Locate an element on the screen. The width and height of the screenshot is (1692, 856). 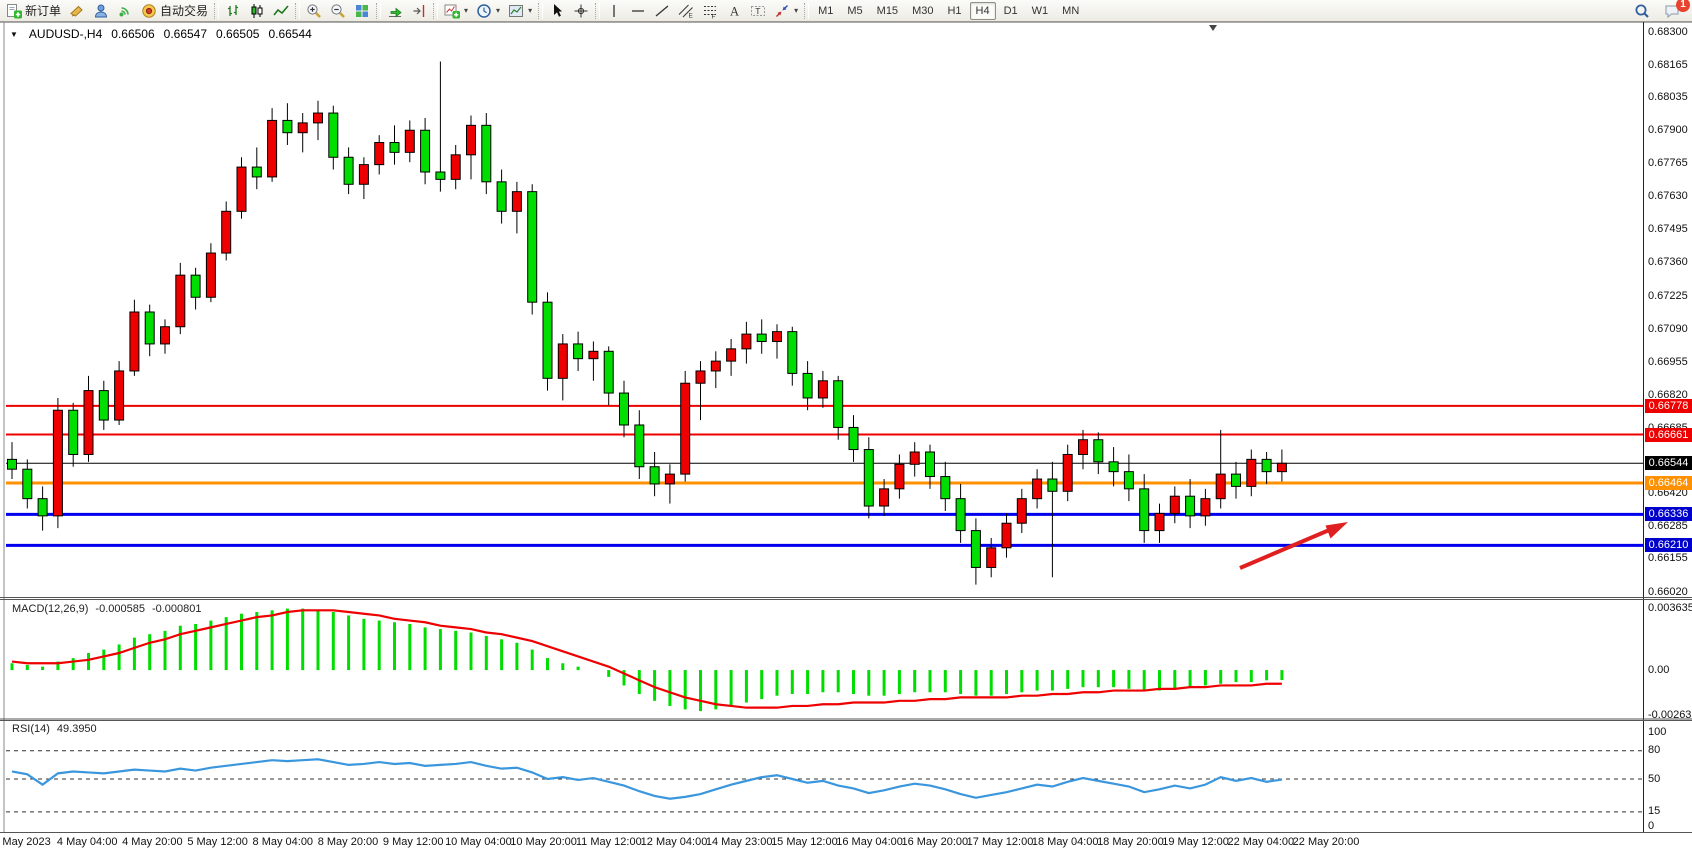
chart-shift-button is located at coordinates (419, 11).